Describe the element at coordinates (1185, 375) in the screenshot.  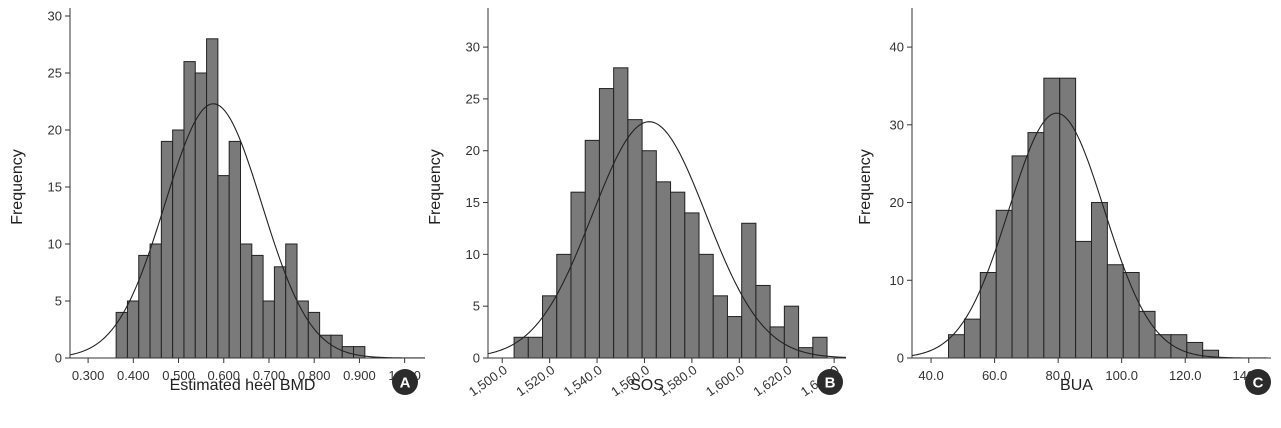
I see `x-tick-label: 120.0` at that location.